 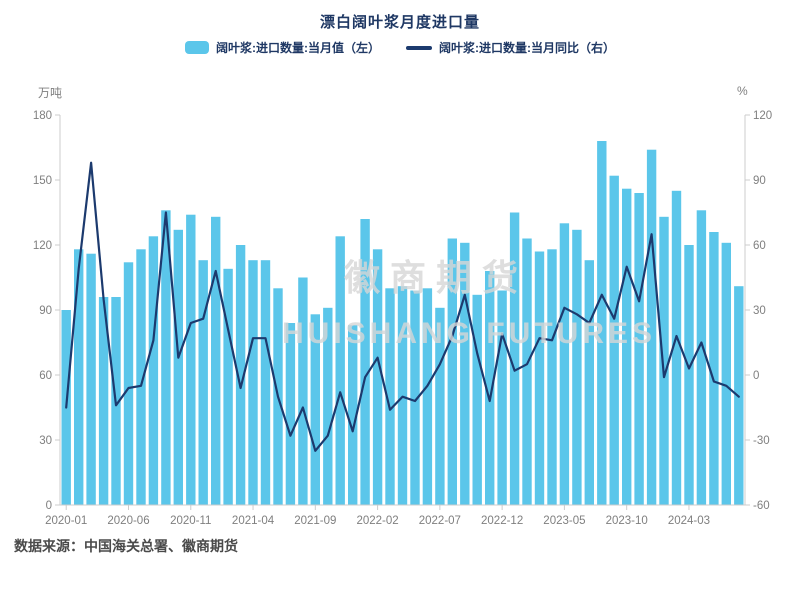 What do you see at coordinates (42, 116) in the screenshot?
I see `svg-text: 180` at bounding box center [42, 116].